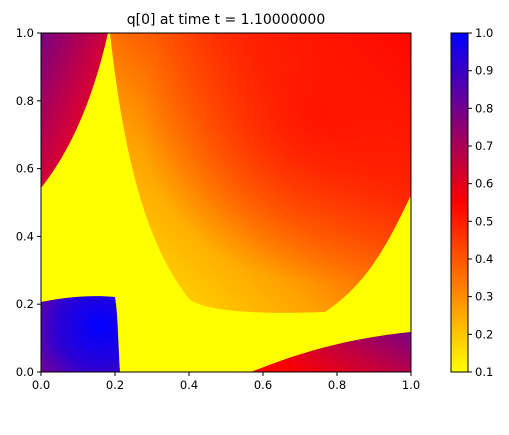 This screenshot has height=435, width=509. Describe the element at coordinates (226, 382) in the screenshot. I see `x-axis: 0.0 0.2 0.4 0.6 0.8 1.0` at that location.